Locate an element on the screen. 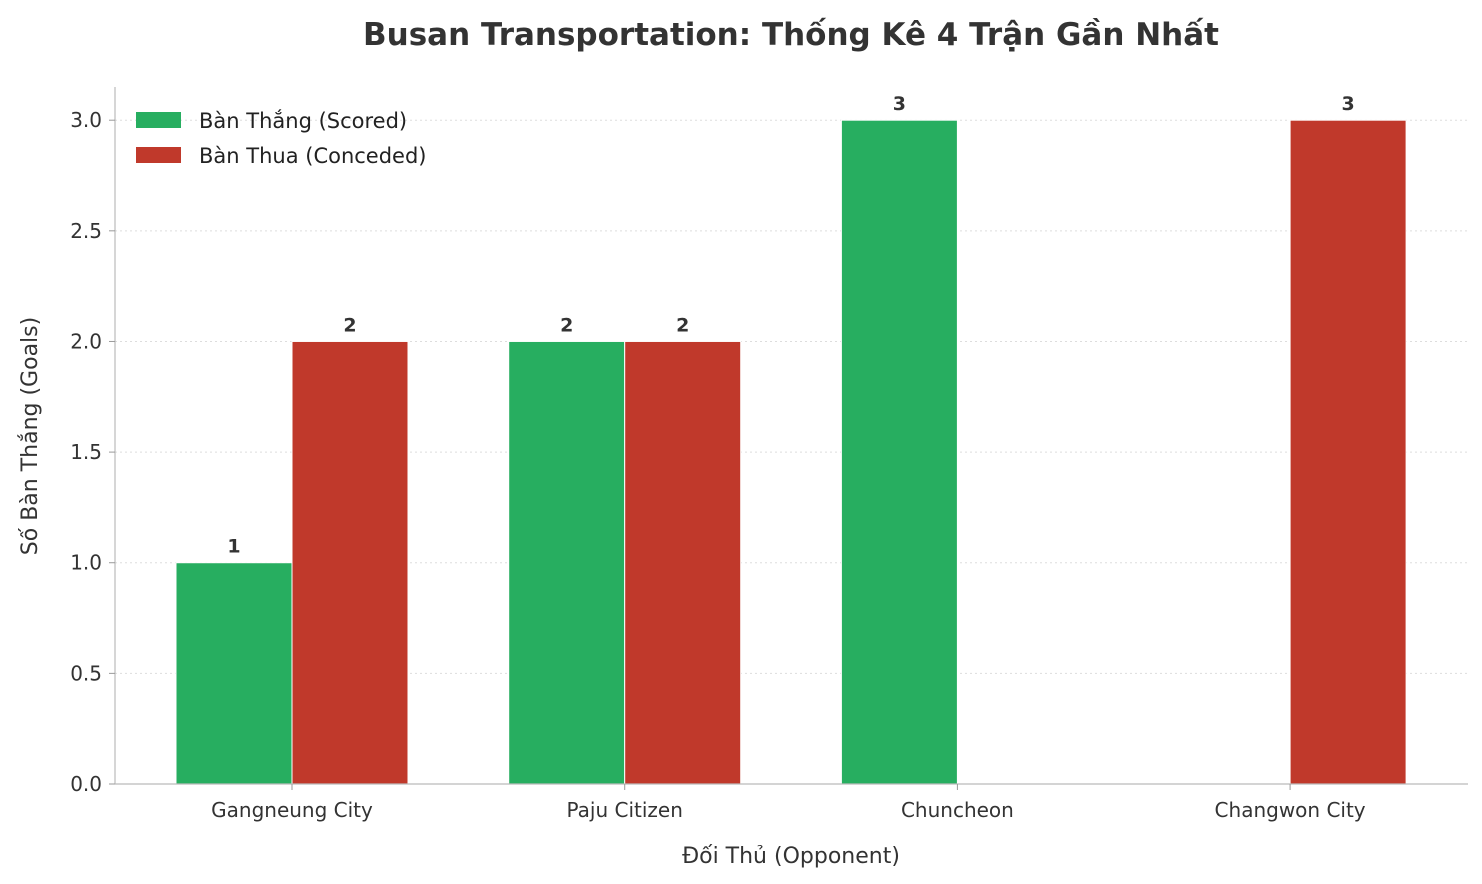 This screenshot has width=1482, height=884. y-tick-label: 3.0 is located at coordinates (86, 120).